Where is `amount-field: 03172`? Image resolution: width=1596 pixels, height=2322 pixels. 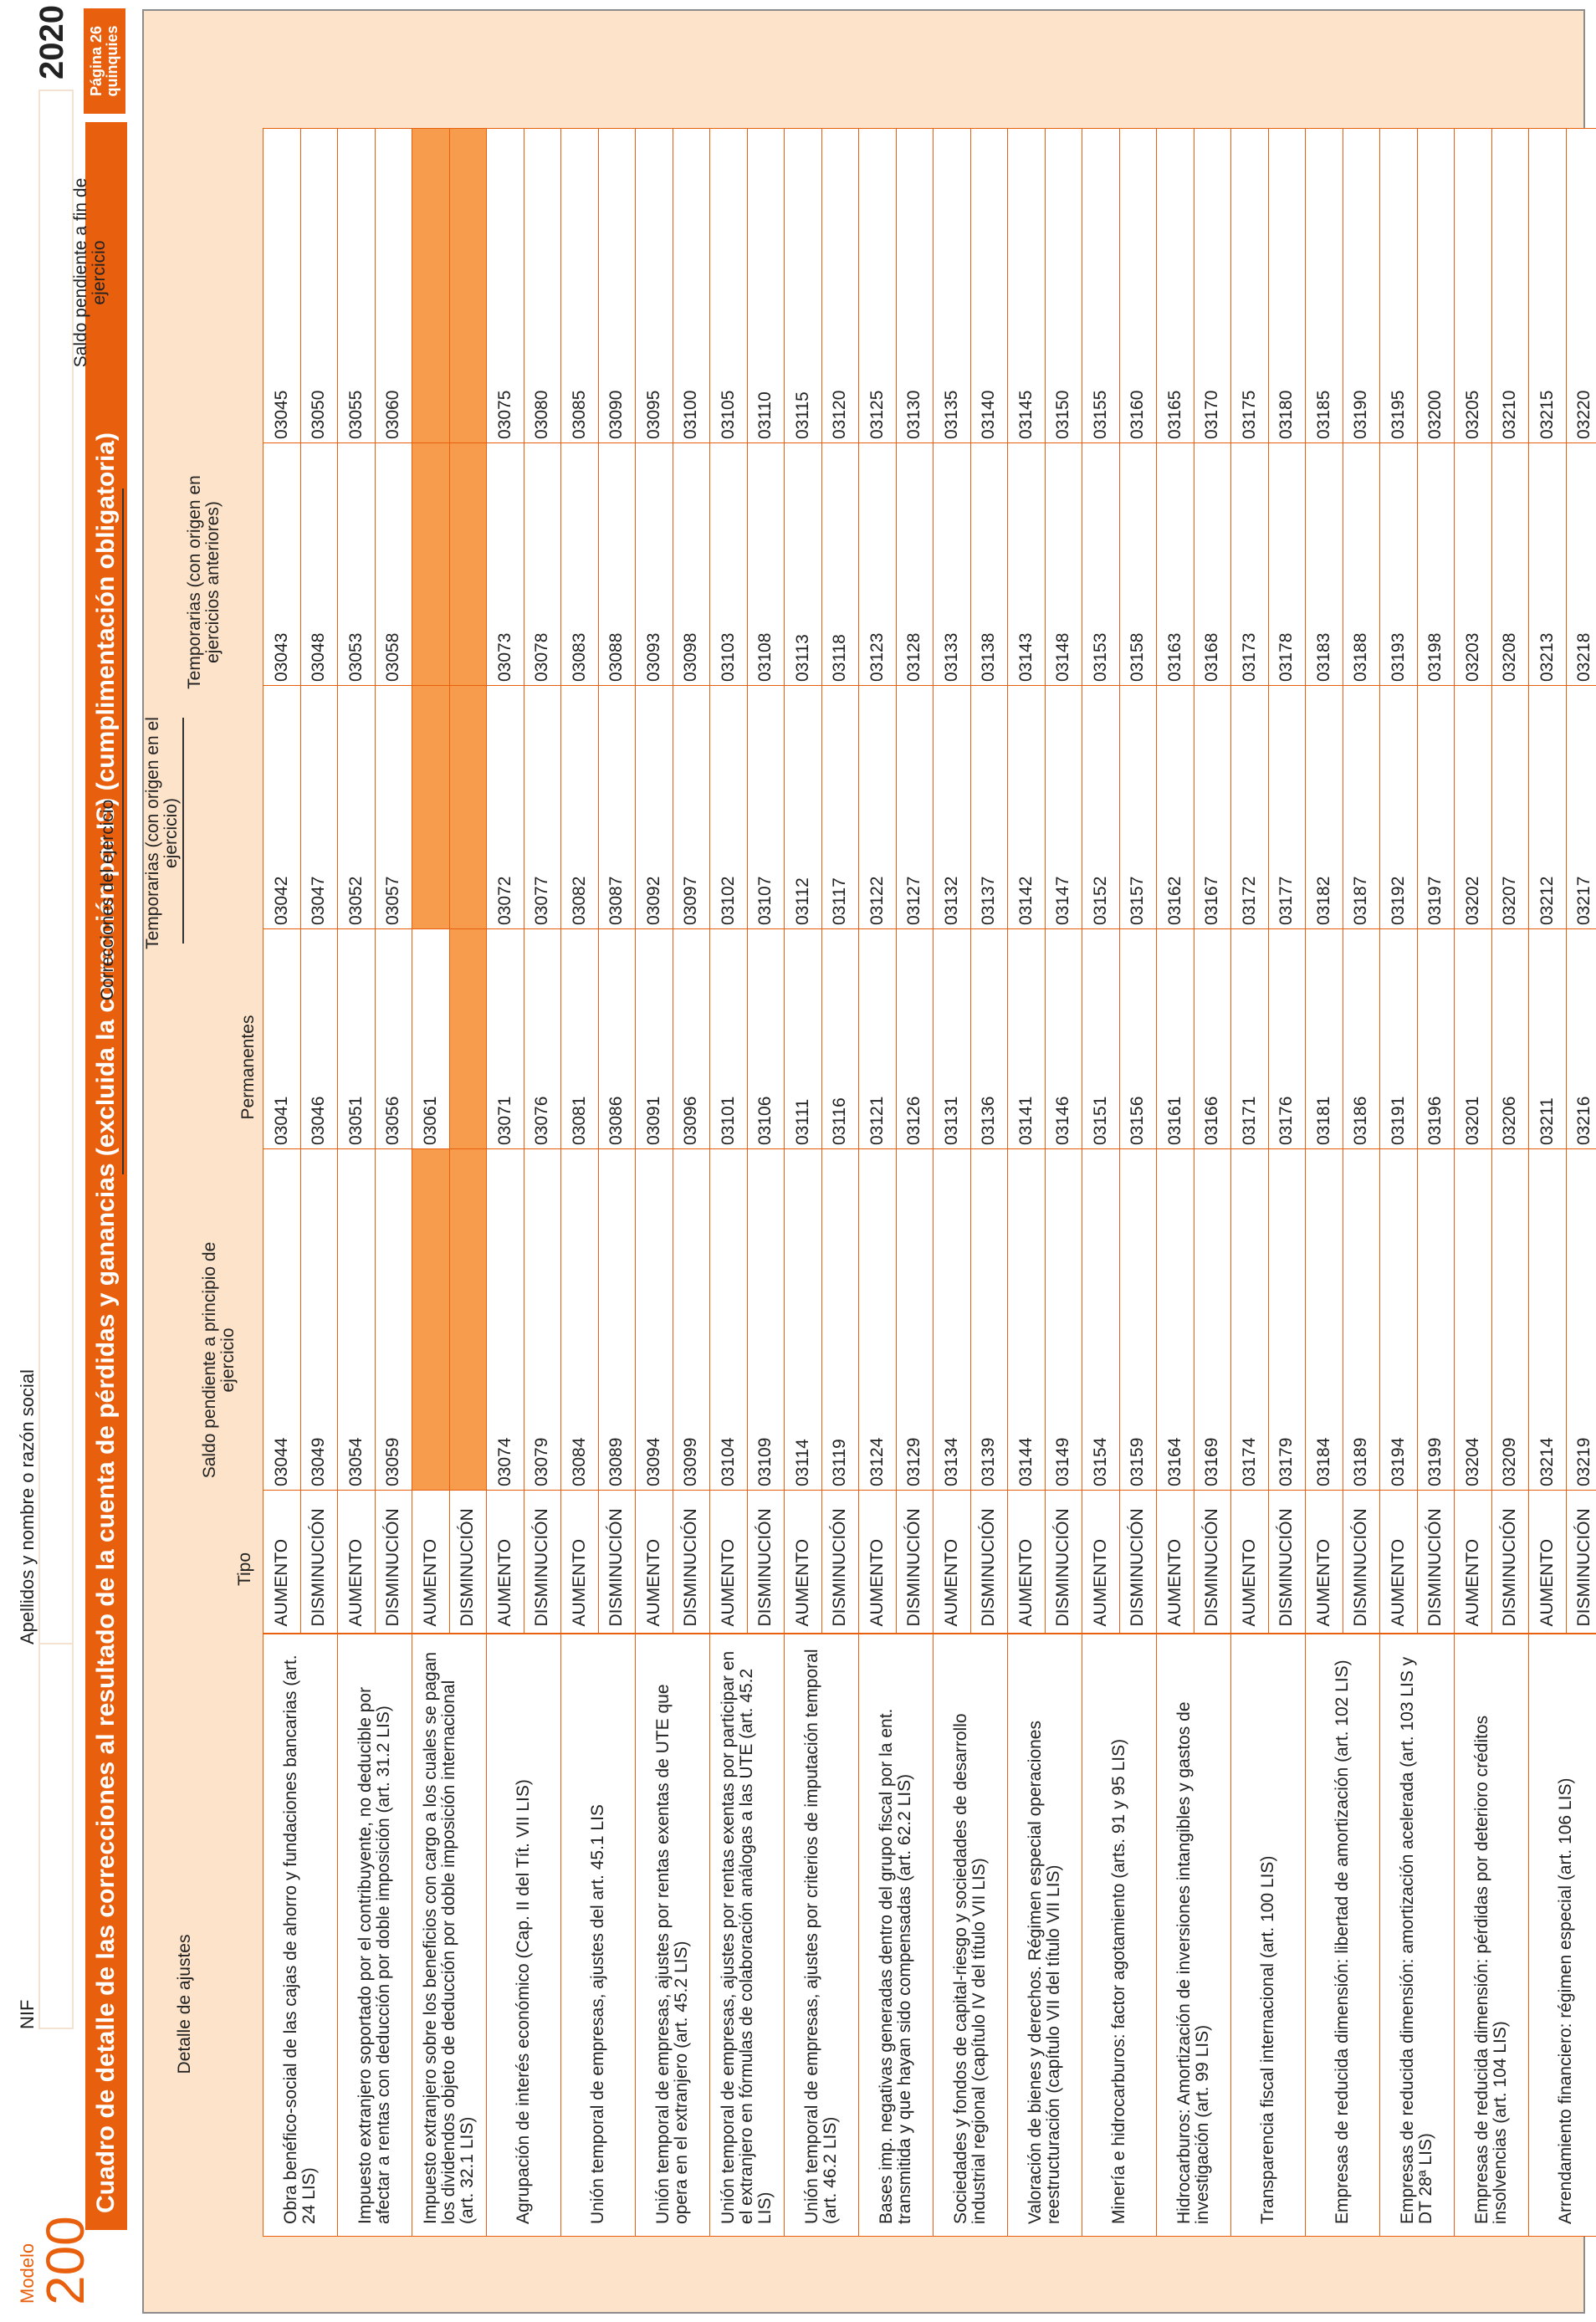 amount-field: 03172 is located at coordinates (1249, 807).